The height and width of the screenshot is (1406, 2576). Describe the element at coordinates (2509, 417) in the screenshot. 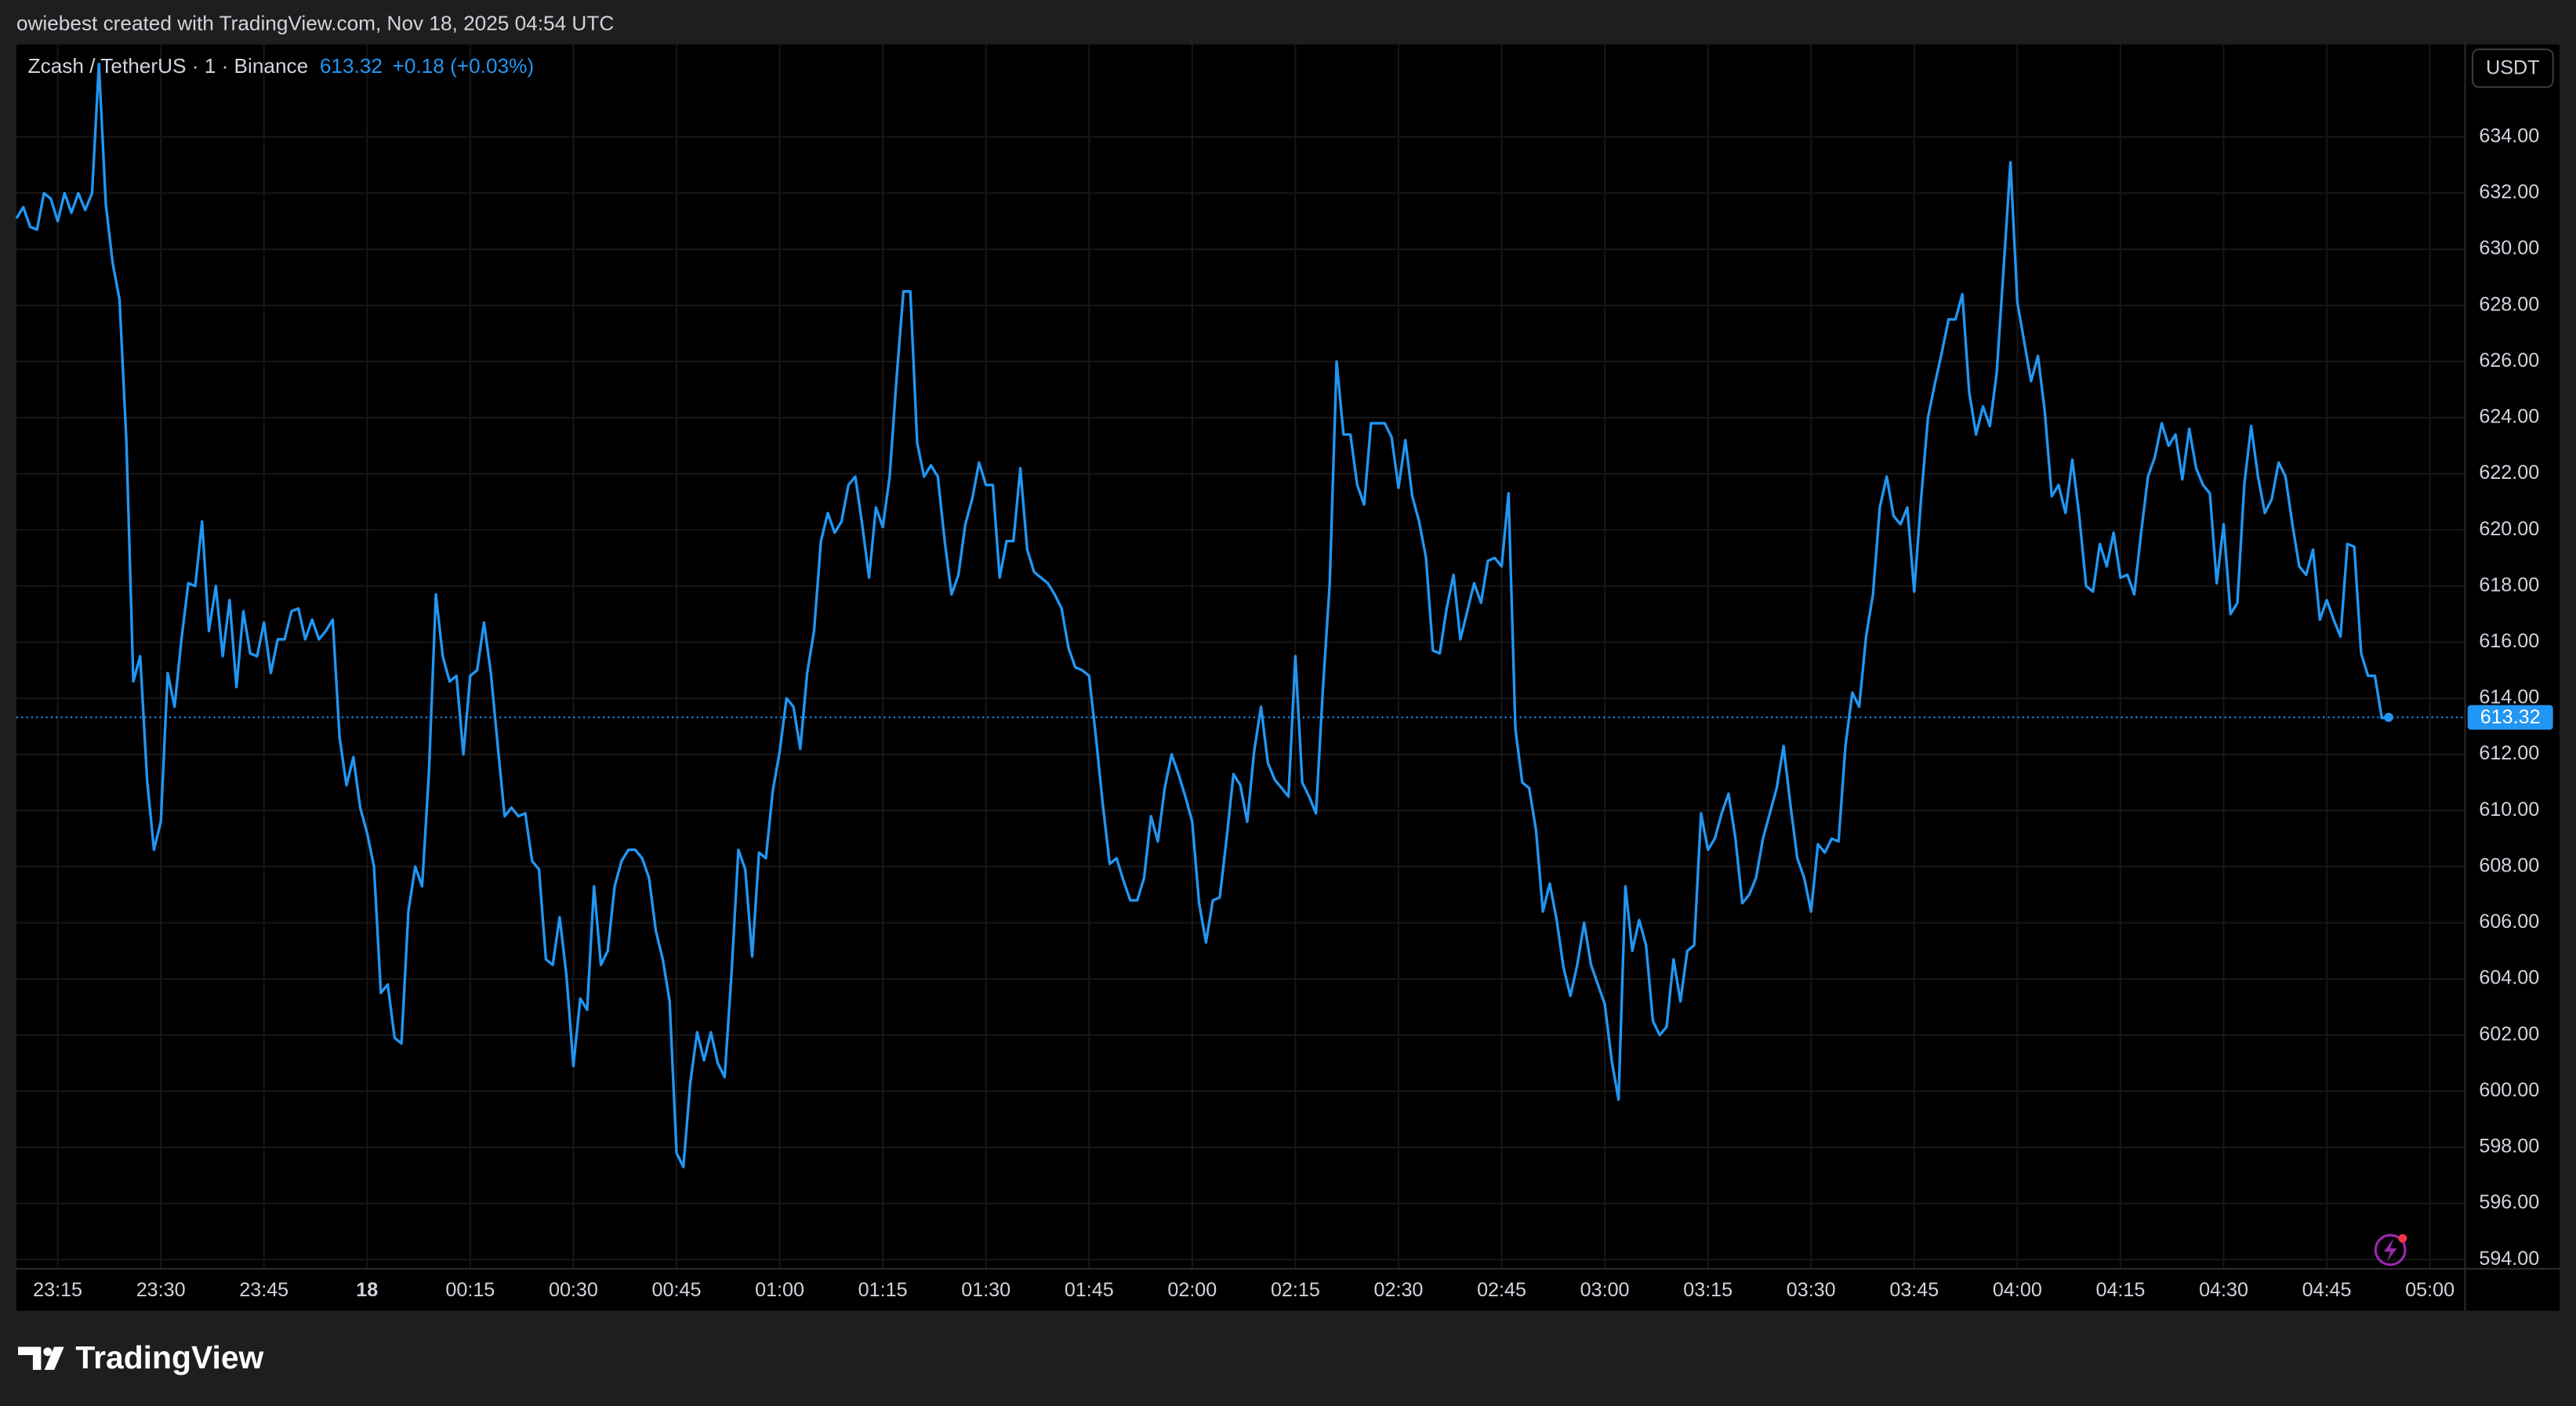

I see `y-tick-label: 624.00` at that location.